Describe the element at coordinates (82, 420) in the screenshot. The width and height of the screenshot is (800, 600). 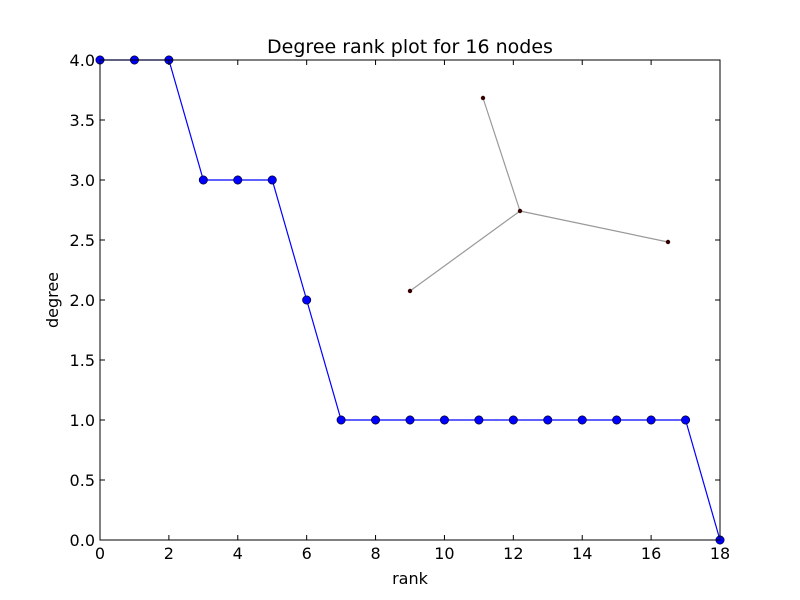
I see `y-tick-label: 1.0` at that location.